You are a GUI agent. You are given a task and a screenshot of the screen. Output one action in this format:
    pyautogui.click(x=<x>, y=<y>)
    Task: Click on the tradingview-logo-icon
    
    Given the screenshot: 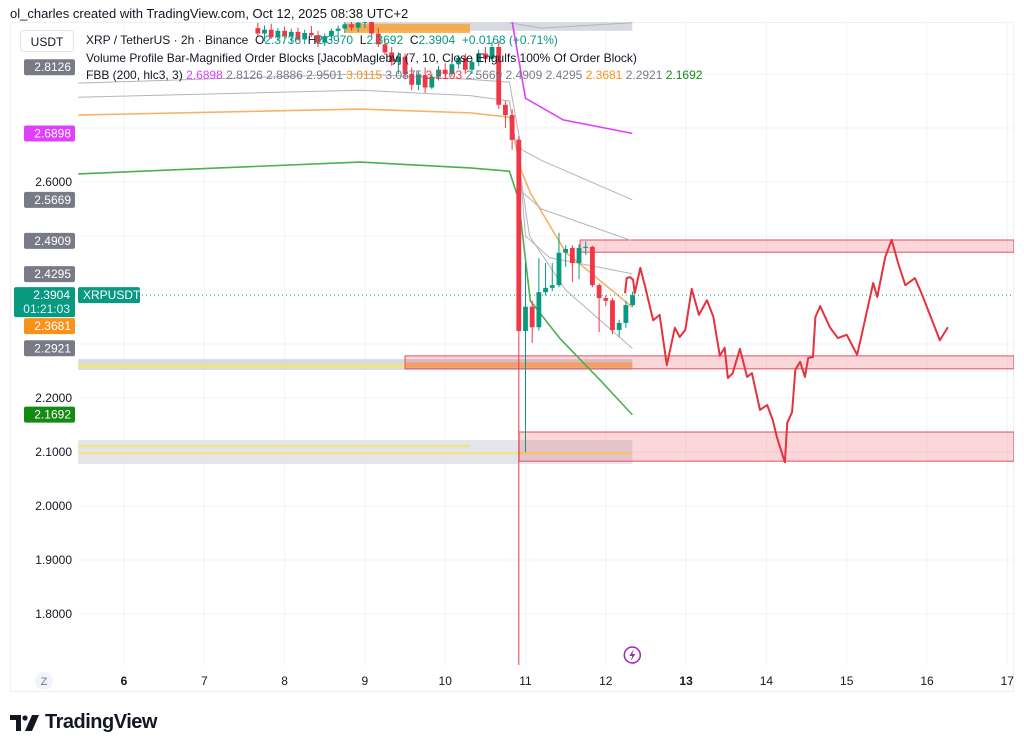 What is the action you would take?
    pyautogui.click(x=24, y=722)
    